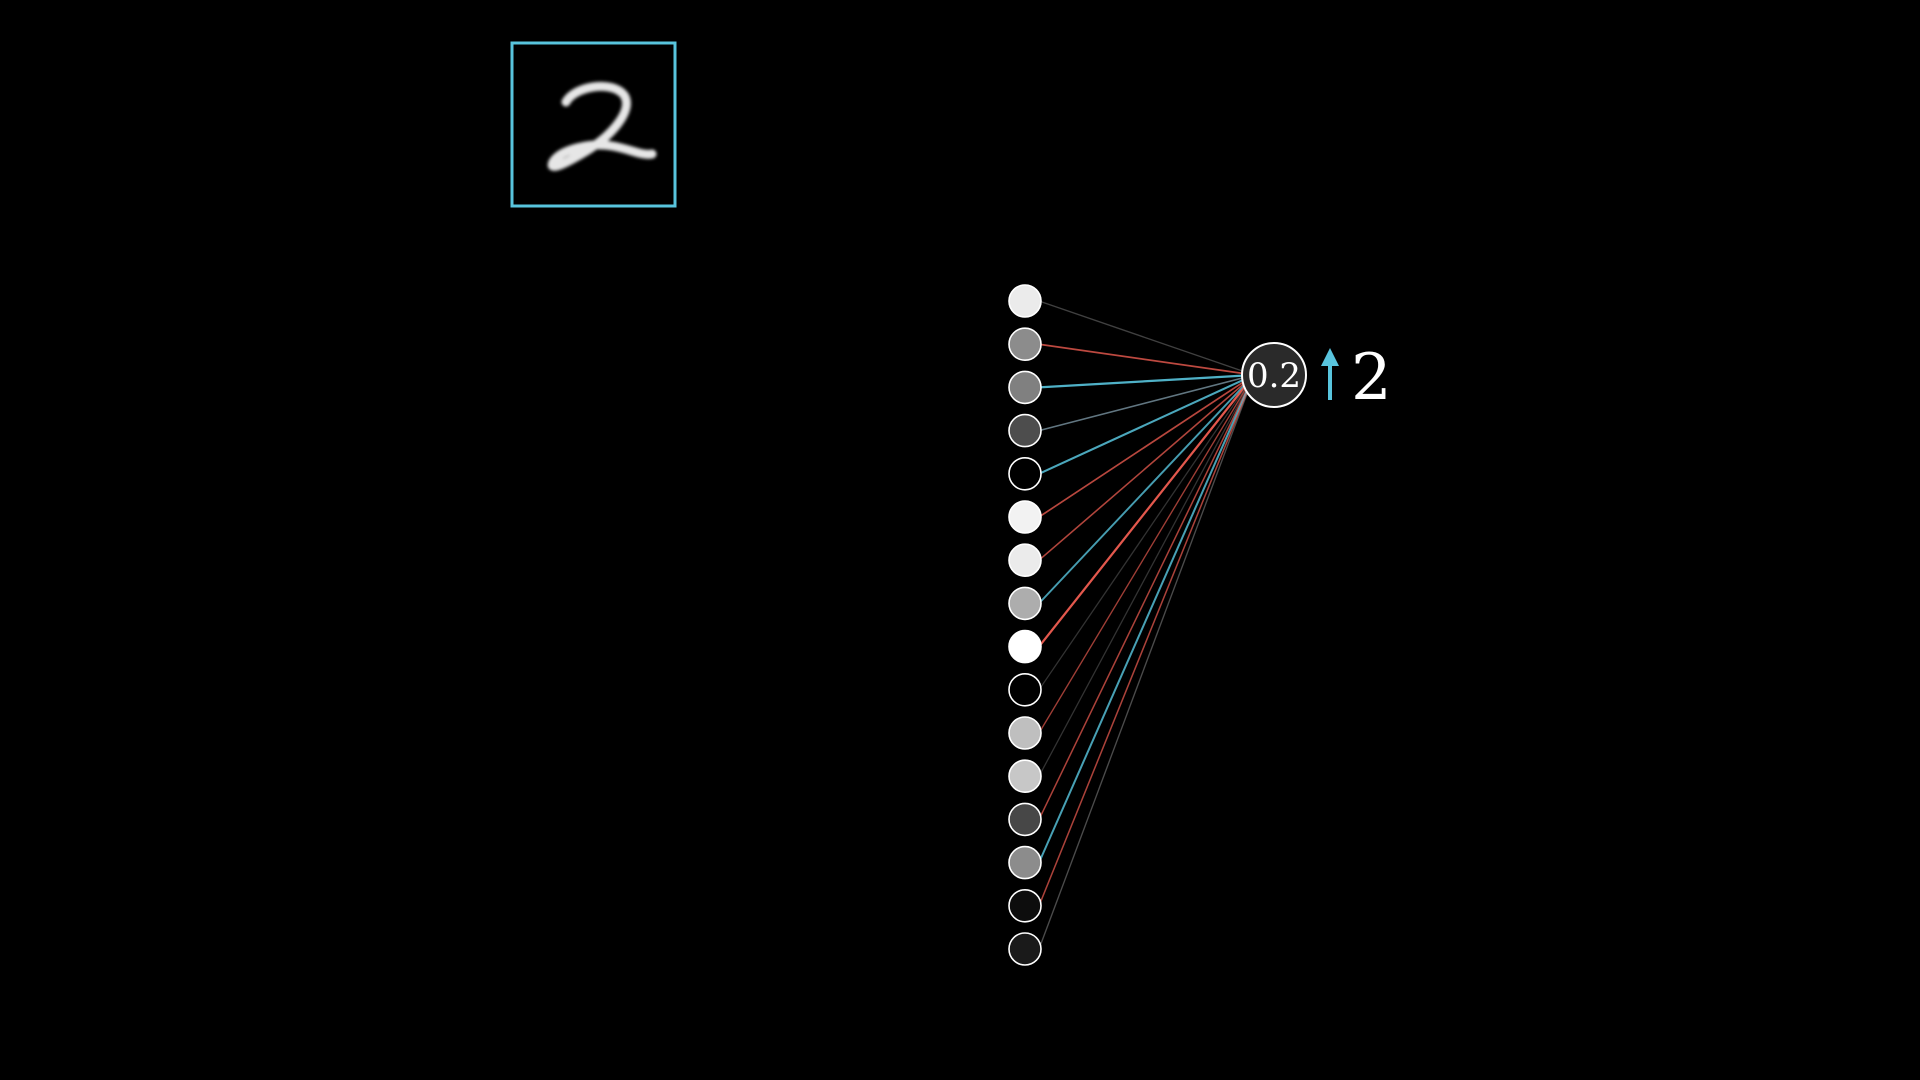 The image size is (1920, 1080). What do you see at coordinates (1330, 357) in the screenshot?
I see `arrow-head` at bounding box center [1330, 357].